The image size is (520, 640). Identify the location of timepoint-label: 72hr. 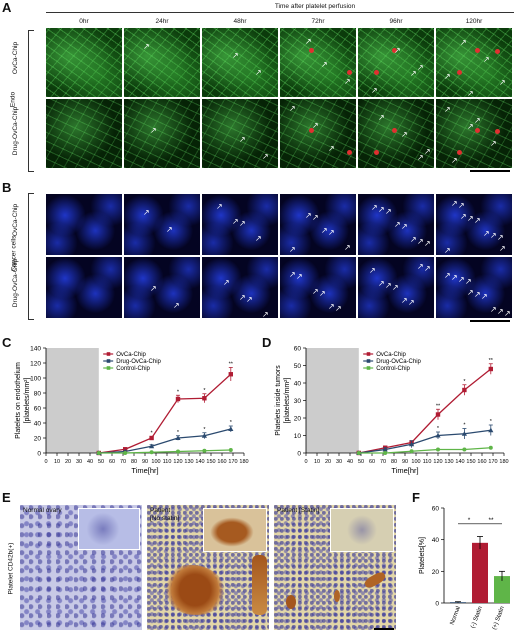
(318, 21).